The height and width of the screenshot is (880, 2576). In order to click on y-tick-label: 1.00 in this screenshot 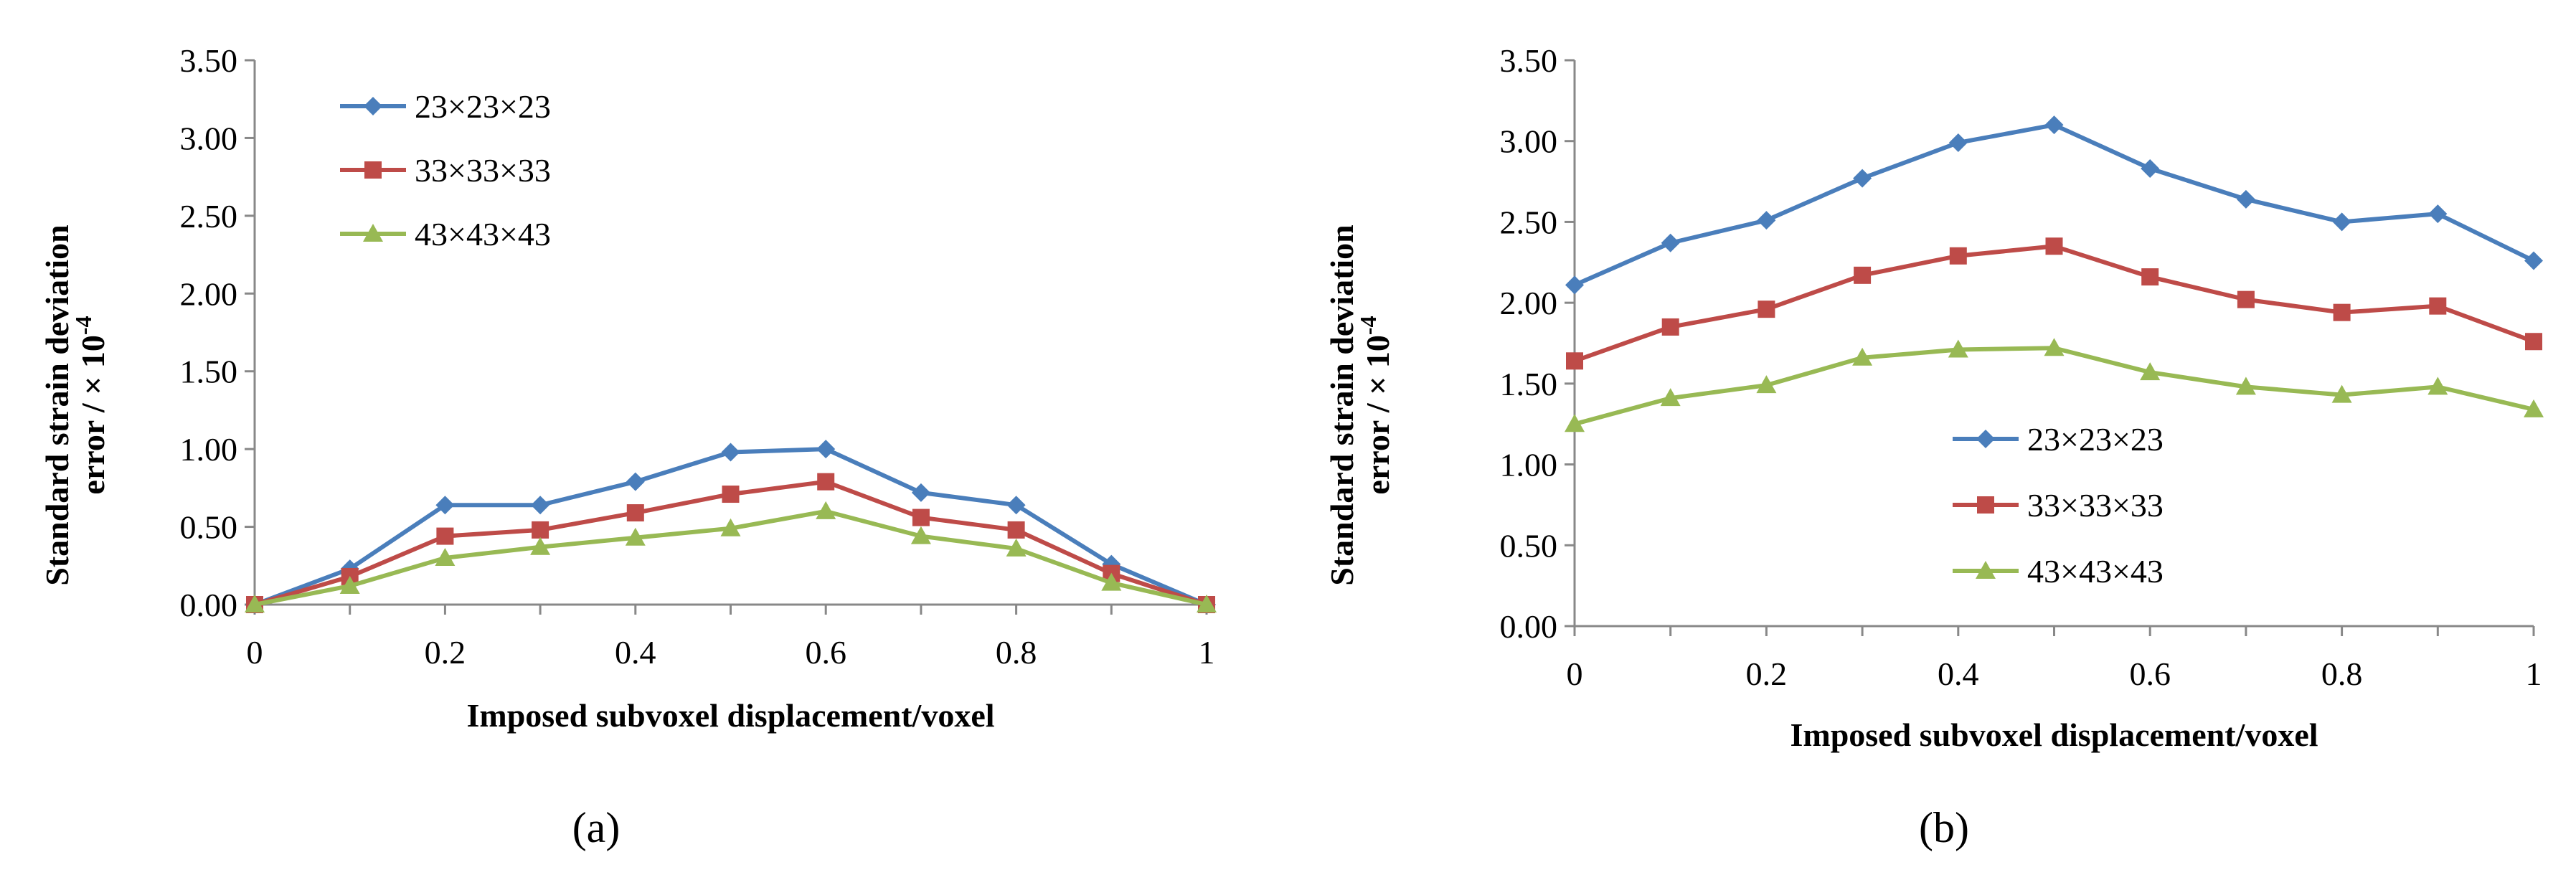, I will do `click(1529, 465)`.